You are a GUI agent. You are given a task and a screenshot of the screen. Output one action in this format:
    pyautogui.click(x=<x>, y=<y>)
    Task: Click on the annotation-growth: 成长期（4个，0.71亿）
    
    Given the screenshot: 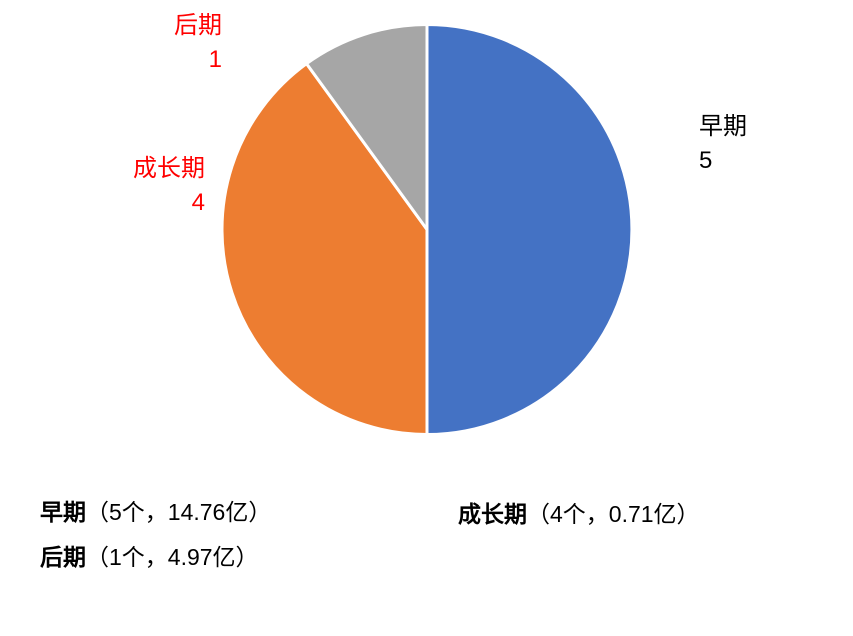 What is the action you would take?
    pyautogui.click(x=579, y=514)
    